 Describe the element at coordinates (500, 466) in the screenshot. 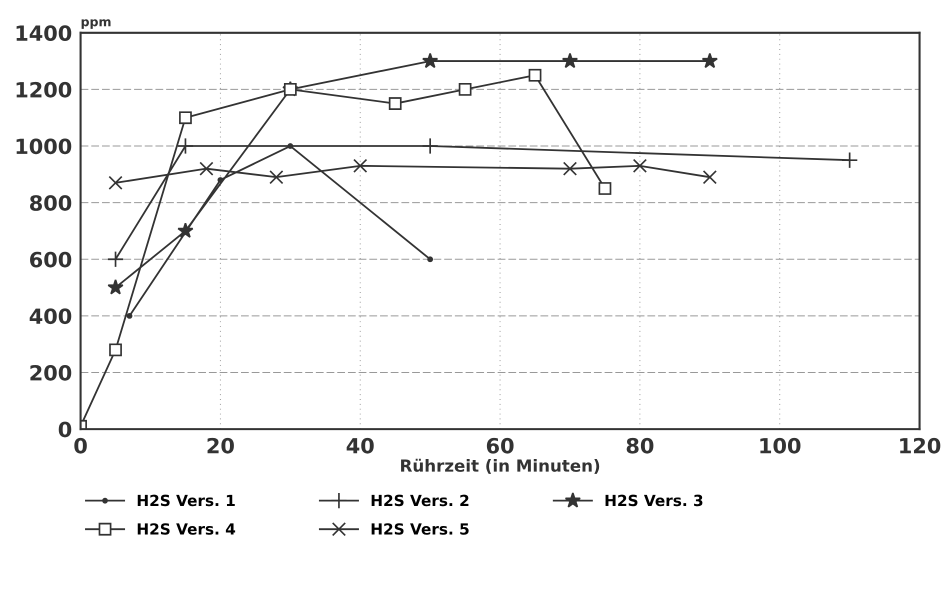

I see `x-axis-title: Rührzeit (in Minuten)` at that location.